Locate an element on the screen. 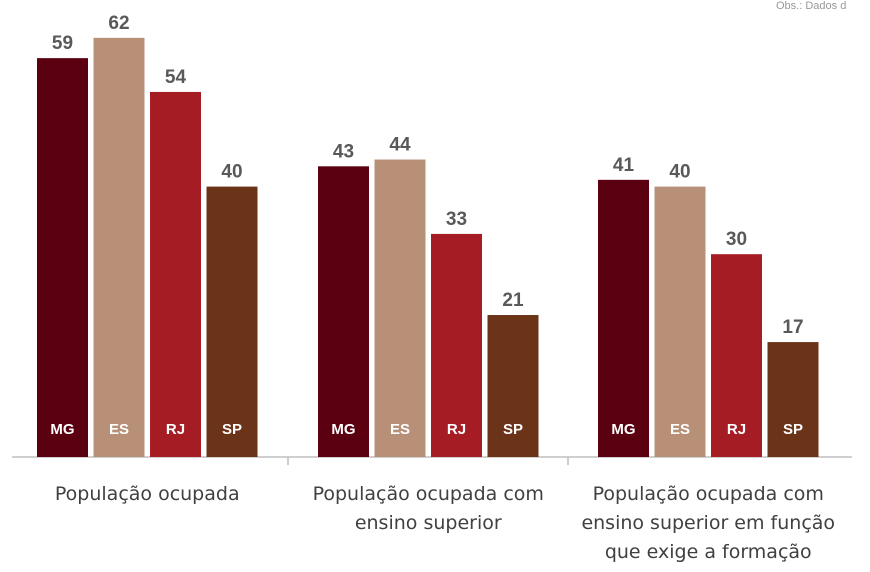 Image resolution: width=870 pixels, height=572 pixels. annotation: Obs.: Dados d is located at coordinates (811, 6).